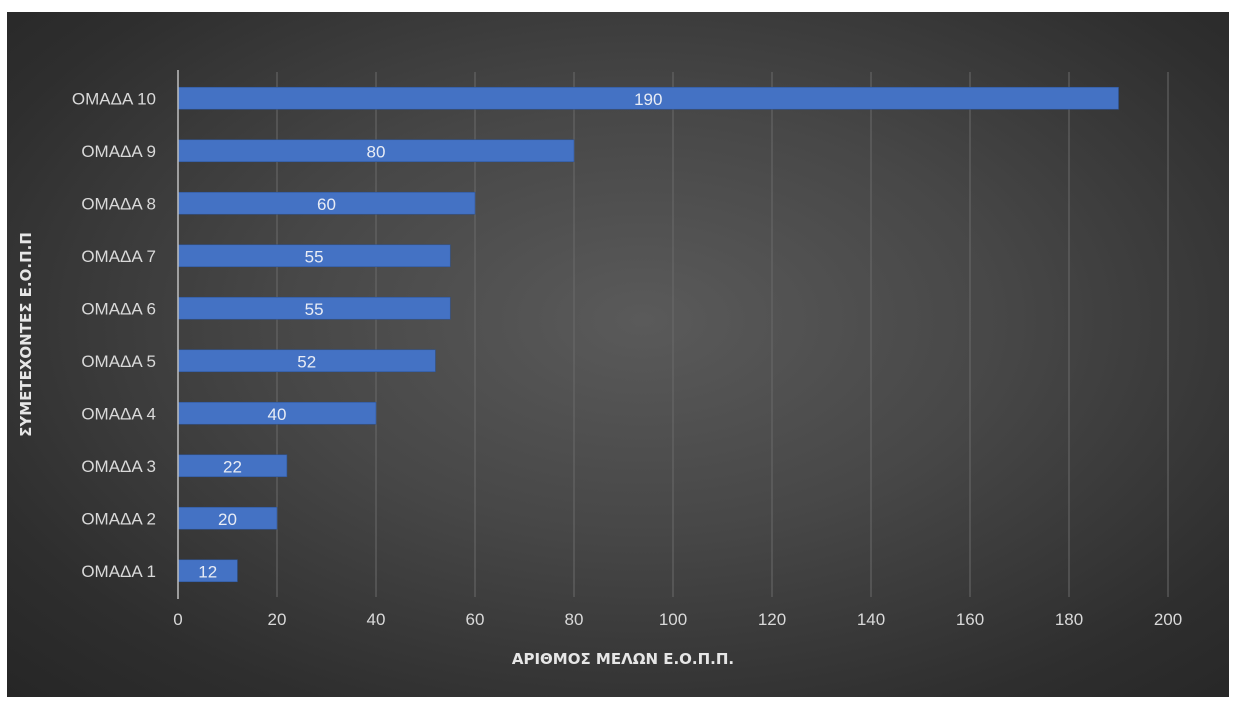 The height and width of the screenshot is (702, 1234). I want to click on y-tick-label: ΟΜΑΔΑ 4, so click(118, 413).